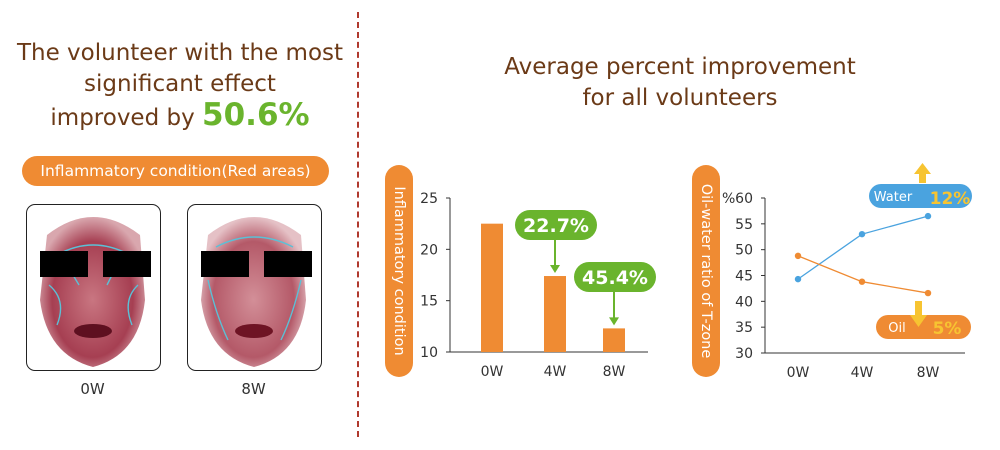 This screenshot has width=1000, height=450. I want to click on bar-x-tick-label: 8W, so click(614, 372).